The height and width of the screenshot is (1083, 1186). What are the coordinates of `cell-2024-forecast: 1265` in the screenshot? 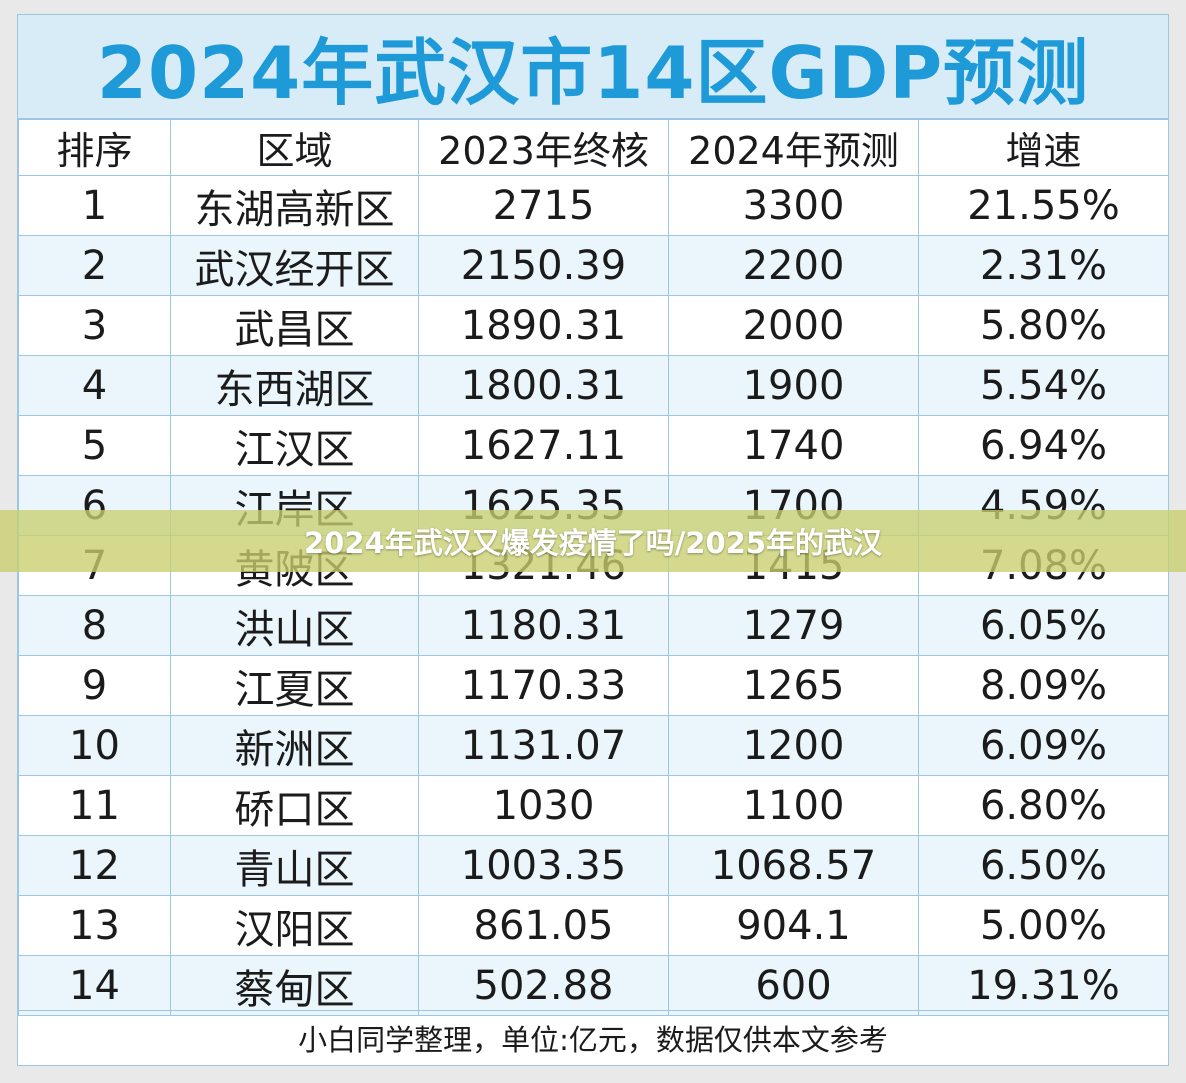 It's located at (793, 685).